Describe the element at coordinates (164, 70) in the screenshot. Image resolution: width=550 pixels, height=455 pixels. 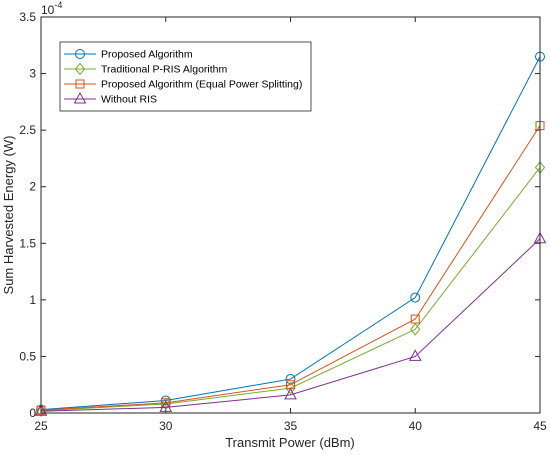
I see `legend-label: Traditional P-RIS Algorithm` at that location.